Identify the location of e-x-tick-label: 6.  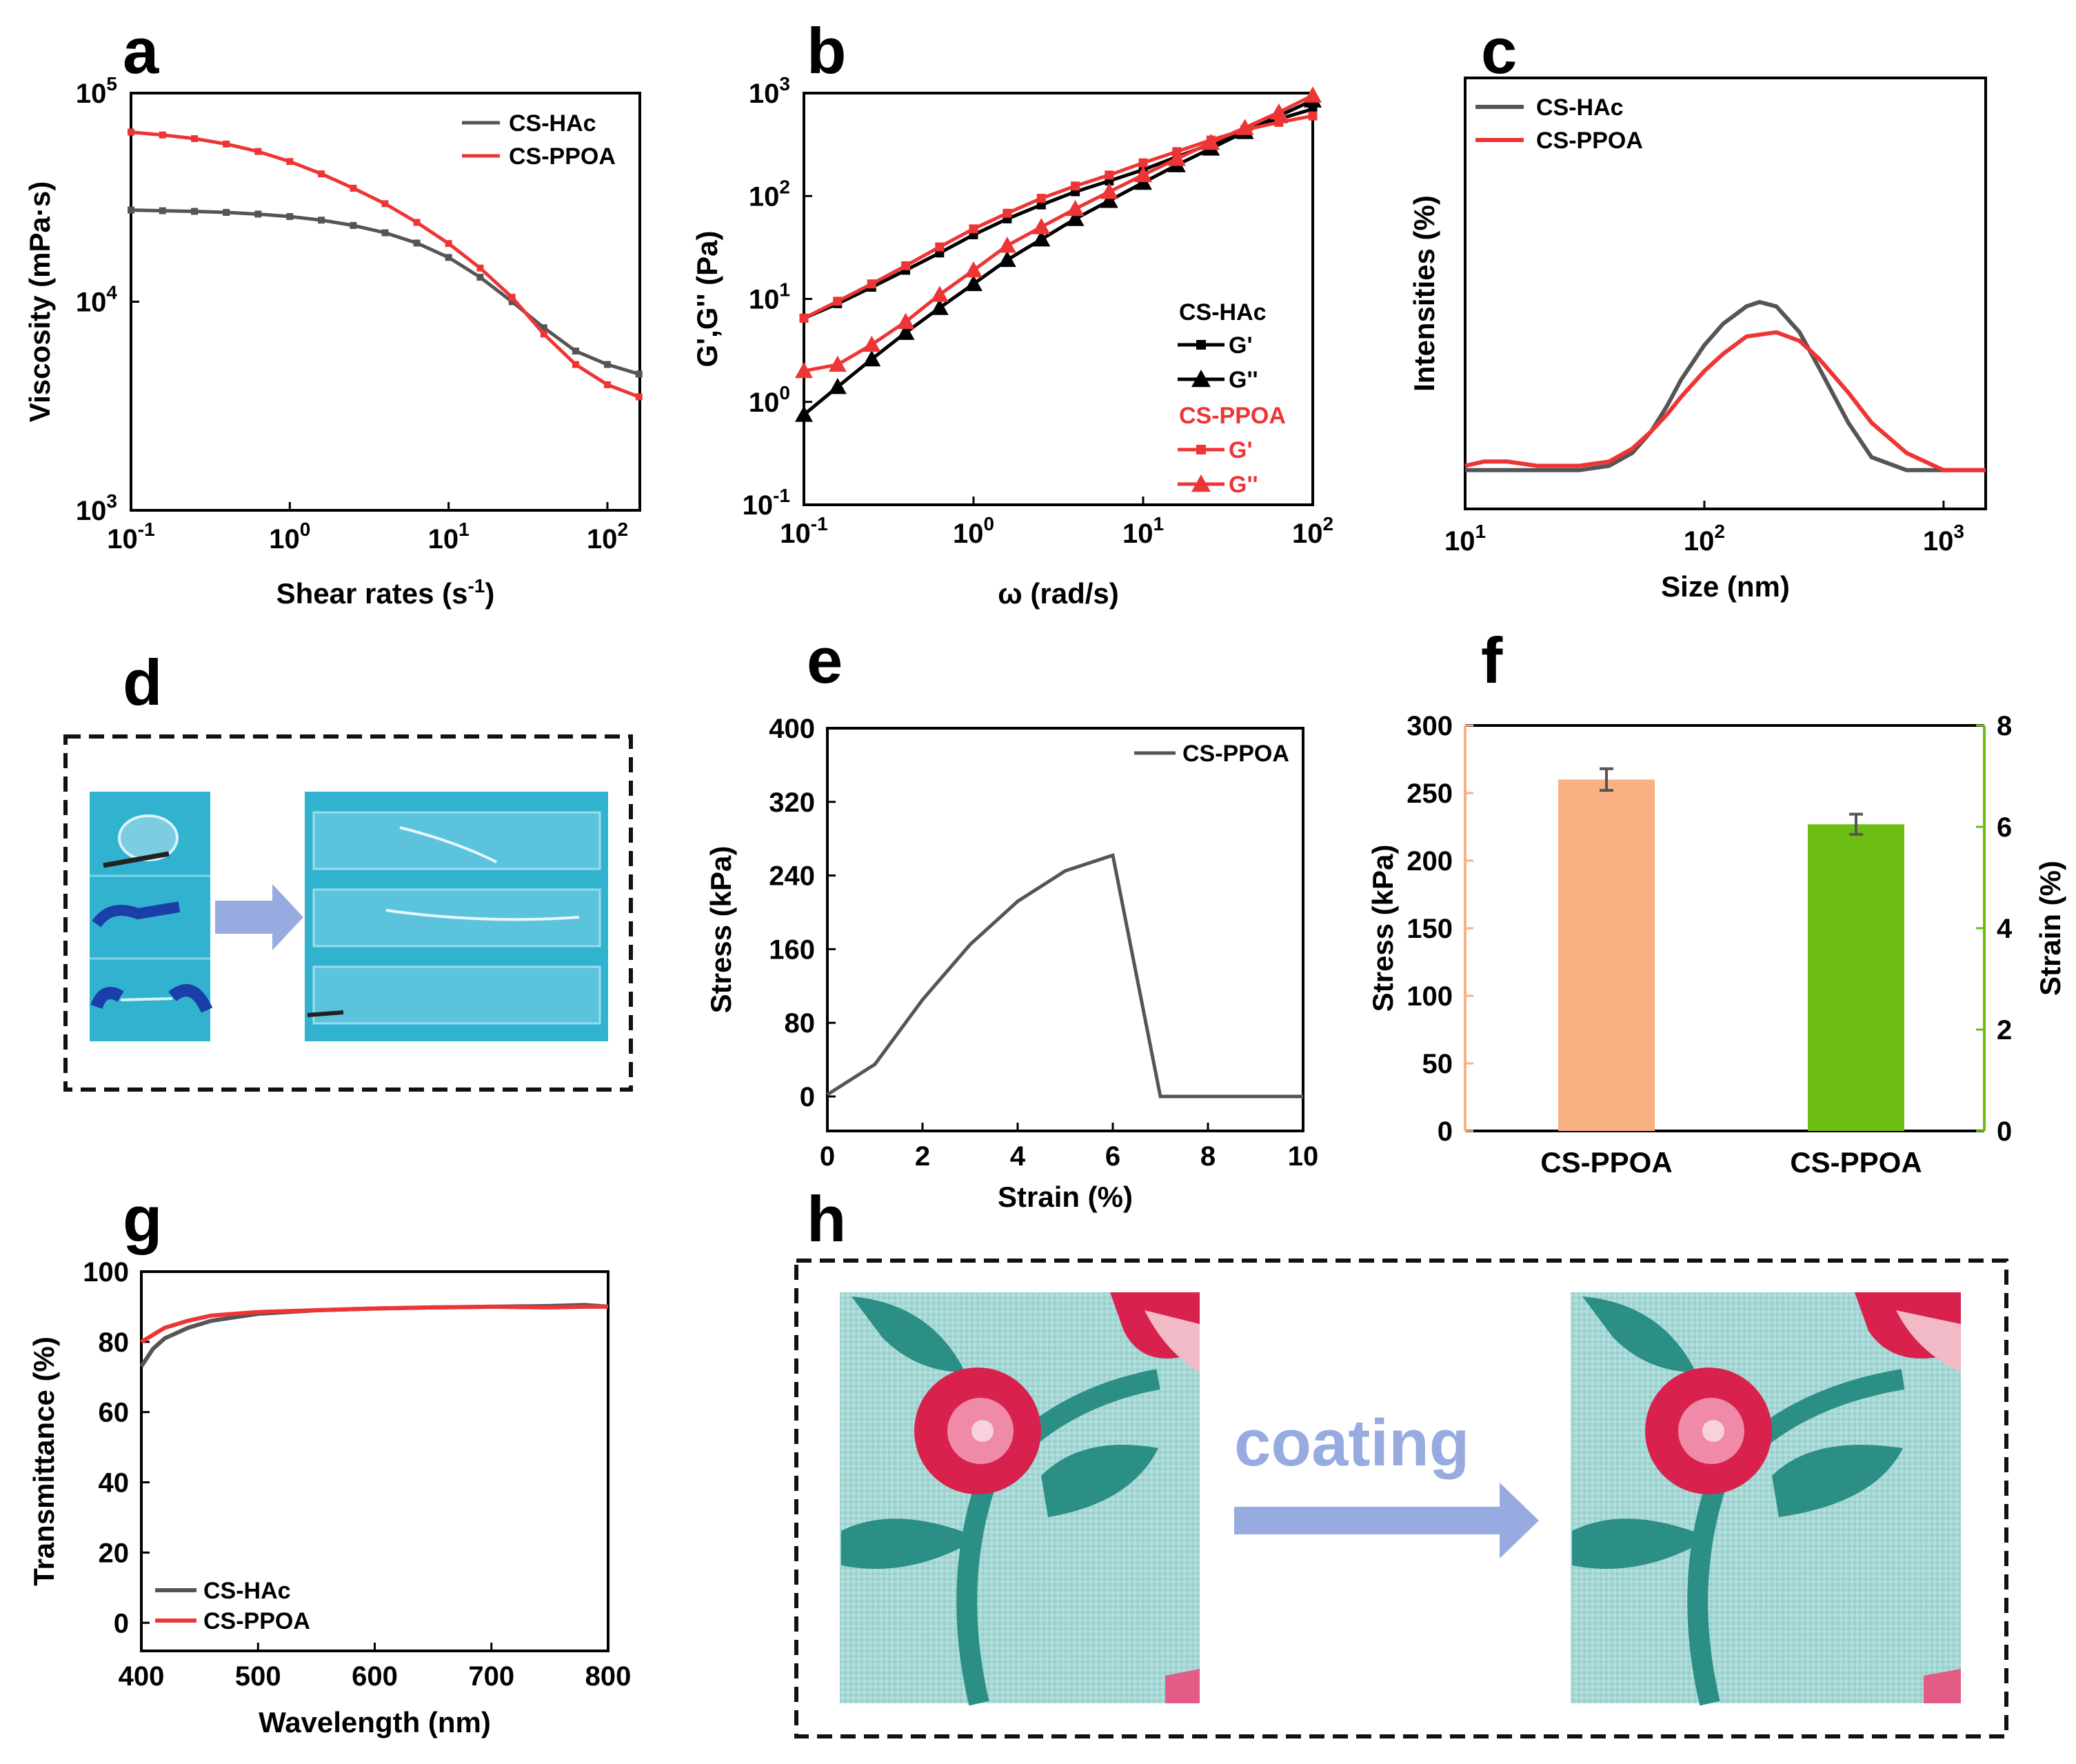
(1112, 1156).